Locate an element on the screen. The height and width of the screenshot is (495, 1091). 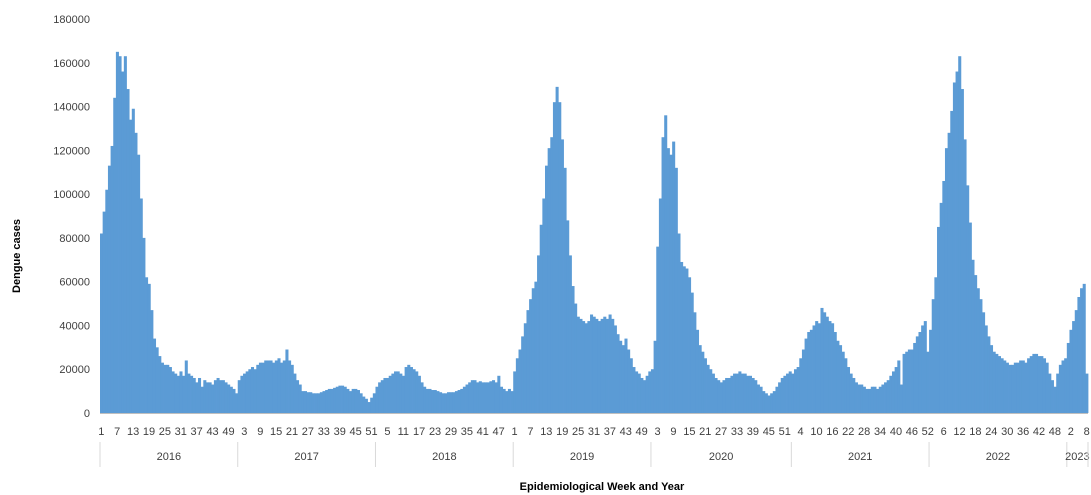
x-year-label: 2022 is located at coordinates (998, 457).